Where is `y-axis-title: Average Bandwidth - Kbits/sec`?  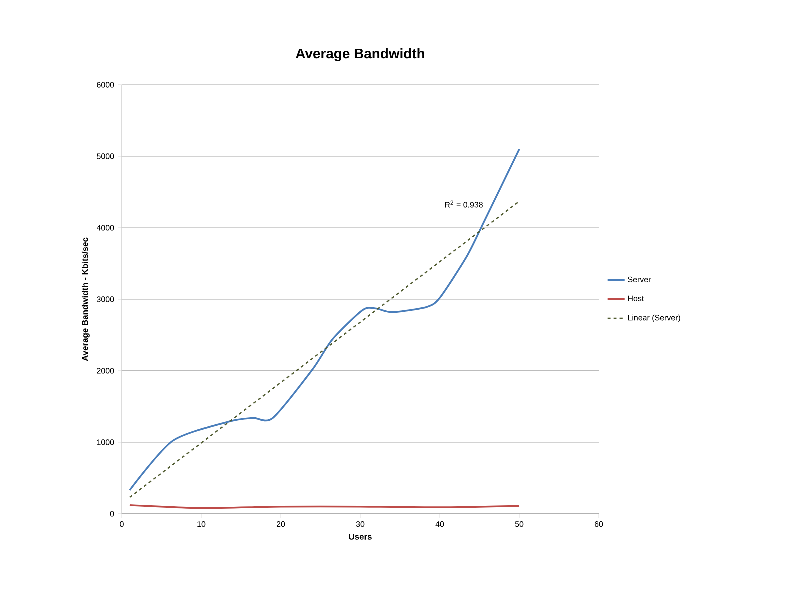
y-axis-title: Average Bandwidth - Kbits/sec is located at coordinates (86, 300).